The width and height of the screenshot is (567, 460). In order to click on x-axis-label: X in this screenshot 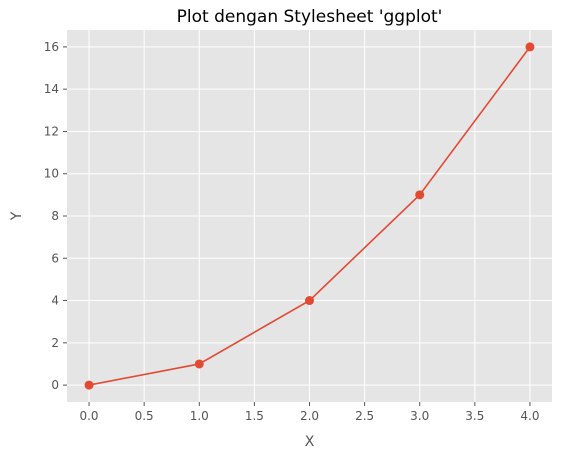, I will do `click(310, 442)`.